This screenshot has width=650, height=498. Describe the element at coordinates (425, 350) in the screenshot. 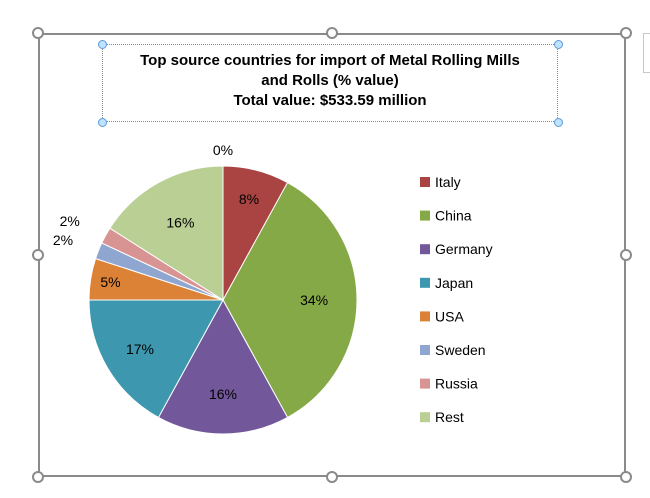

I see `legend-swatch-sweden` at that location.